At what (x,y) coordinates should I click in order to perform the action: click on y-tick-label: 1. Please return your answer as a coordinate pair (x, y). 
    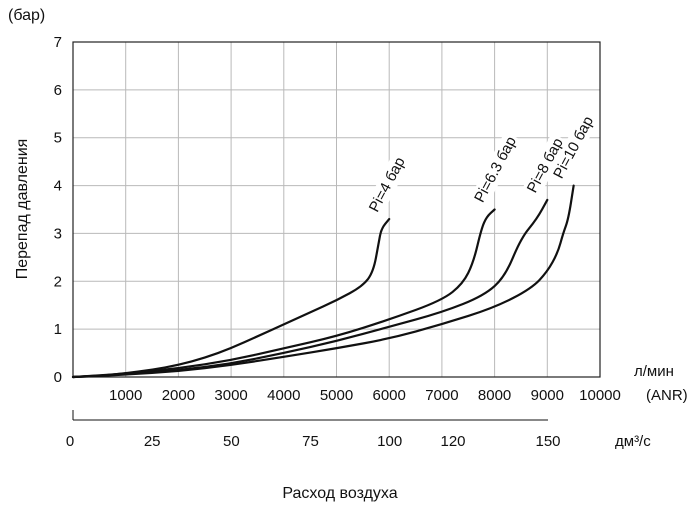
    Looking at the image, I should click on (58, 329).